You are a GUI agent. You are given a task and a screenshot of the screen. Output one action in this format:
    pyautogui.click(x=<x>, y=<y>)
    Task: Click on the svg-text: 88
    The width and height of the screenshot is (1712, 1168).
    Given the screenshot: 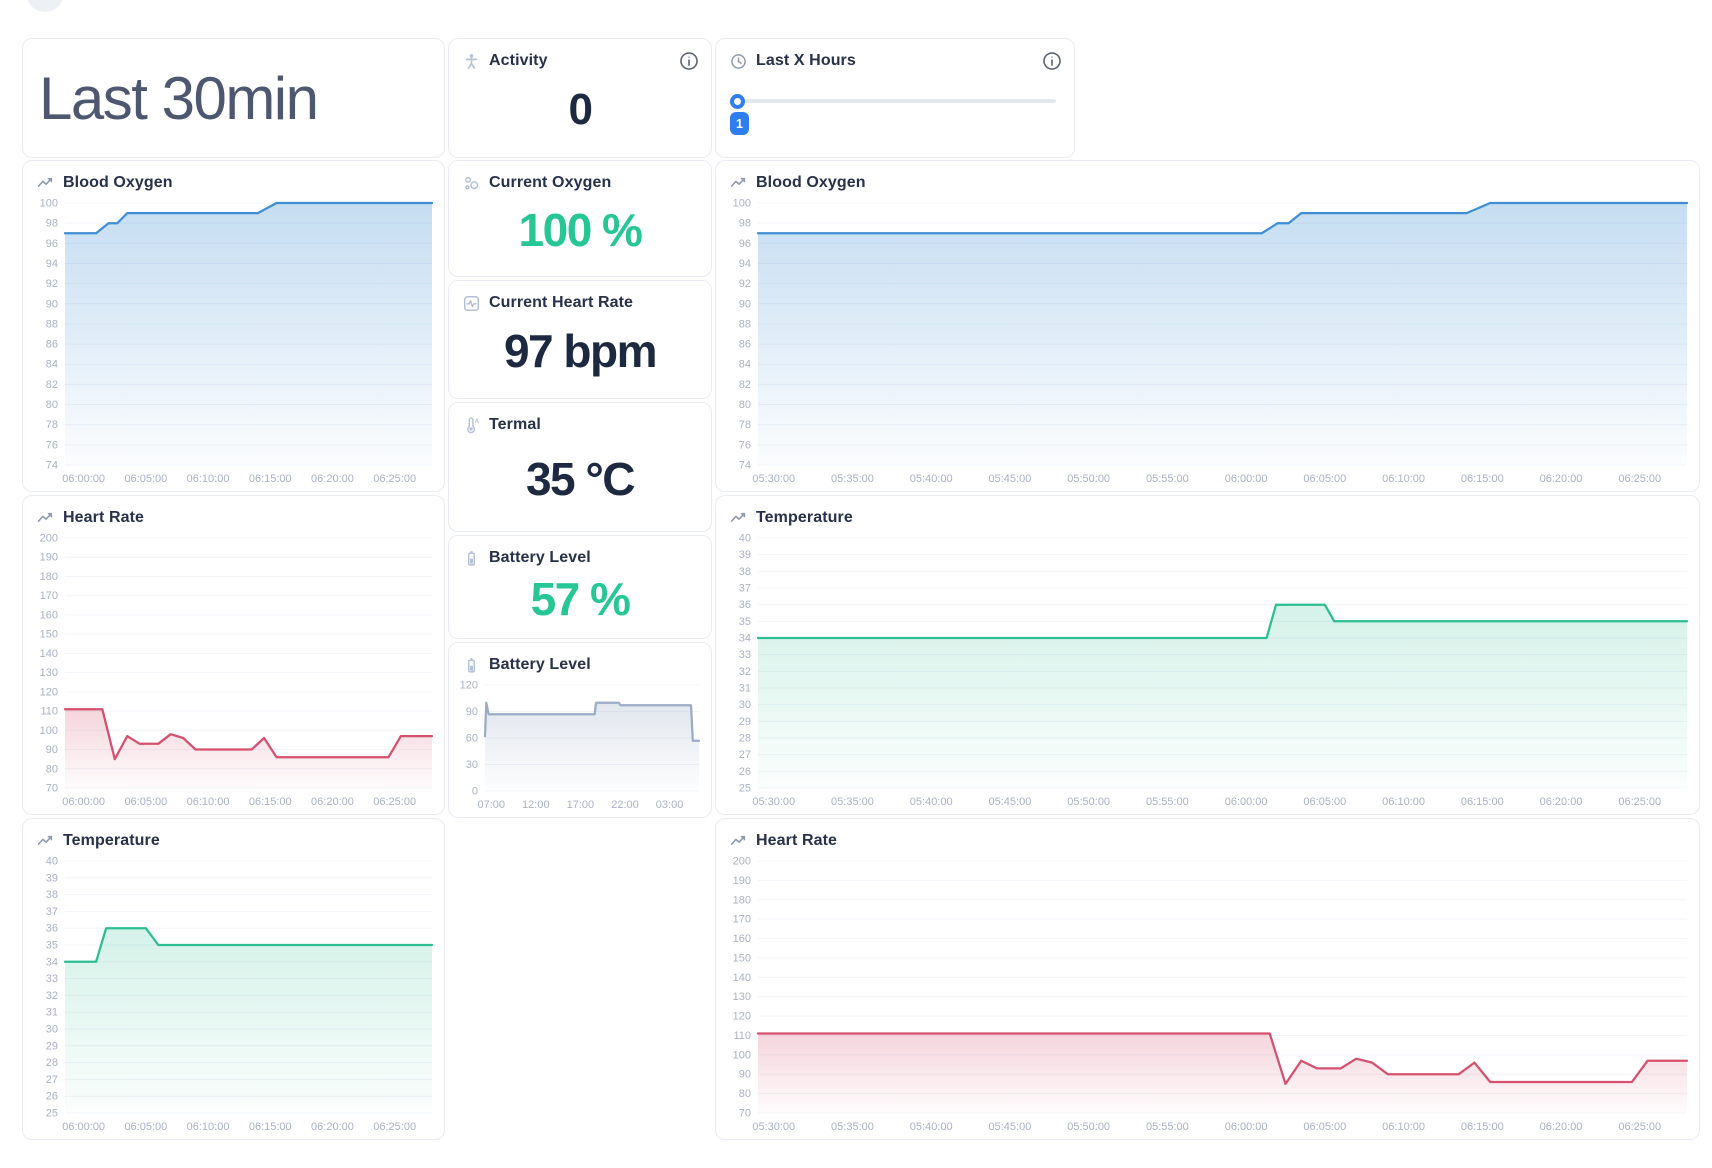 What is the action you would take?
    pyautogui.click(x=745, y=324)
    